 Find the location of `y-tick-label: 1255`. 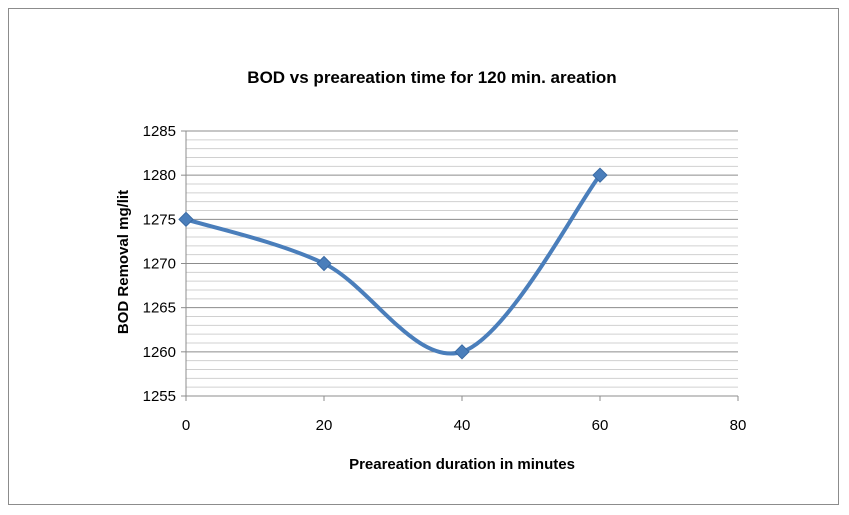

y-tick-label: 1255 is located at coordinates (159, 396).